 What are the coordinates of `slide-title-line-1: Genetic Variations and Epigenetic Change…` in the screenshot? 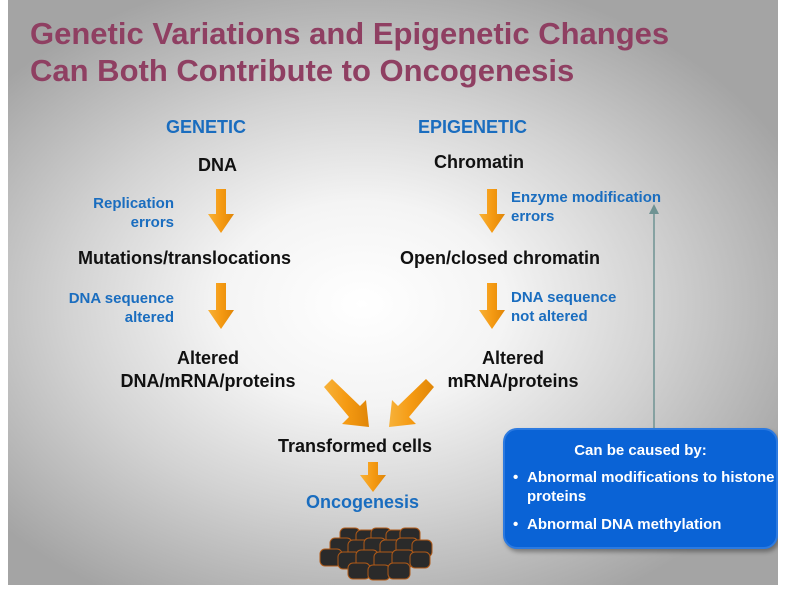 It's located at (350, 33).